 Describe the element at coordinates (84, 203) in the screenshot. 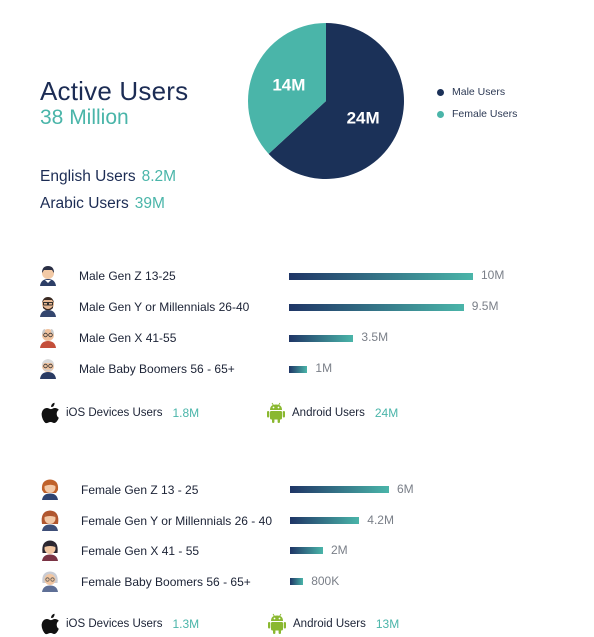

I see `arabic-users-label: Arabic Users` at that location.